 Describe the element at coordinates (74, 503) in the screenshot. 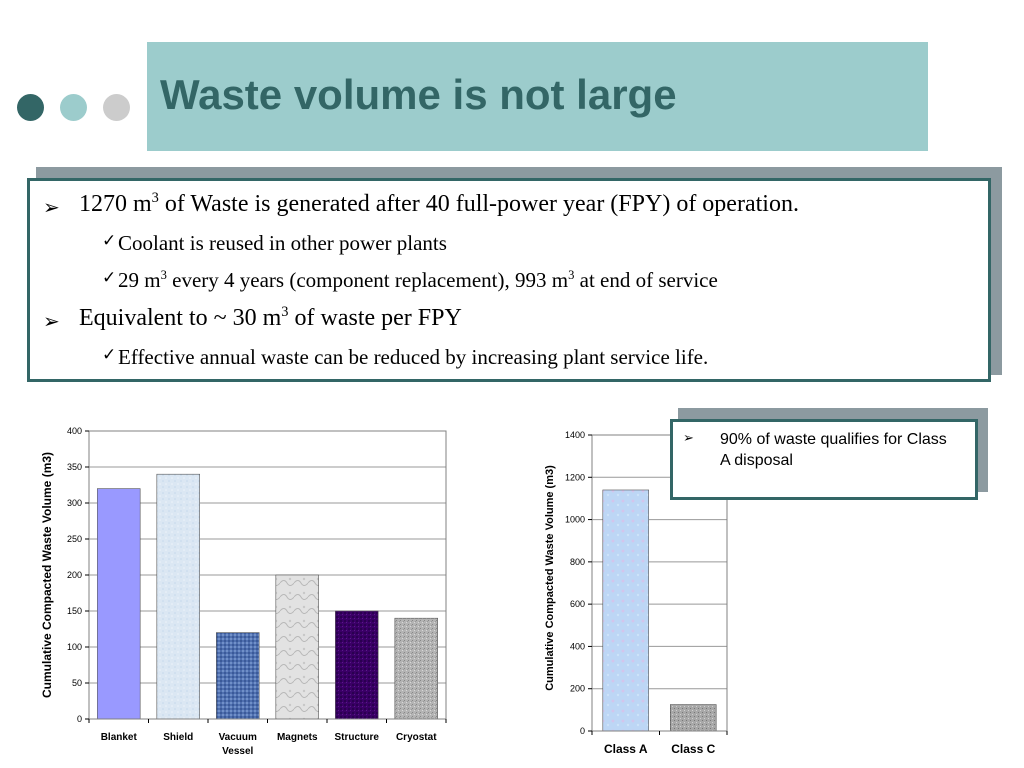

I see `c1-ytick-label: 300` at that location.